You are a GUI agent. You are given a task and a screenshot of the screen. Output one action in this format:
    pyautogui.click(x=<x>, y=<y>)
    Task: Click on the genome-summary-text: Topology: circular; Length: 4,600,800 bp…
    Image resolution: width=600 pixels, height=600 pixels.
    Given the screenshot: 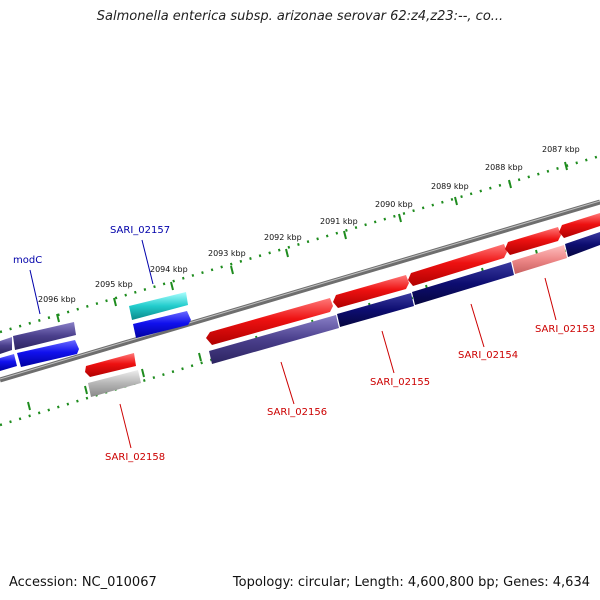 What is the action you would take?
    pyautogui.click(x=411, y=582)
    